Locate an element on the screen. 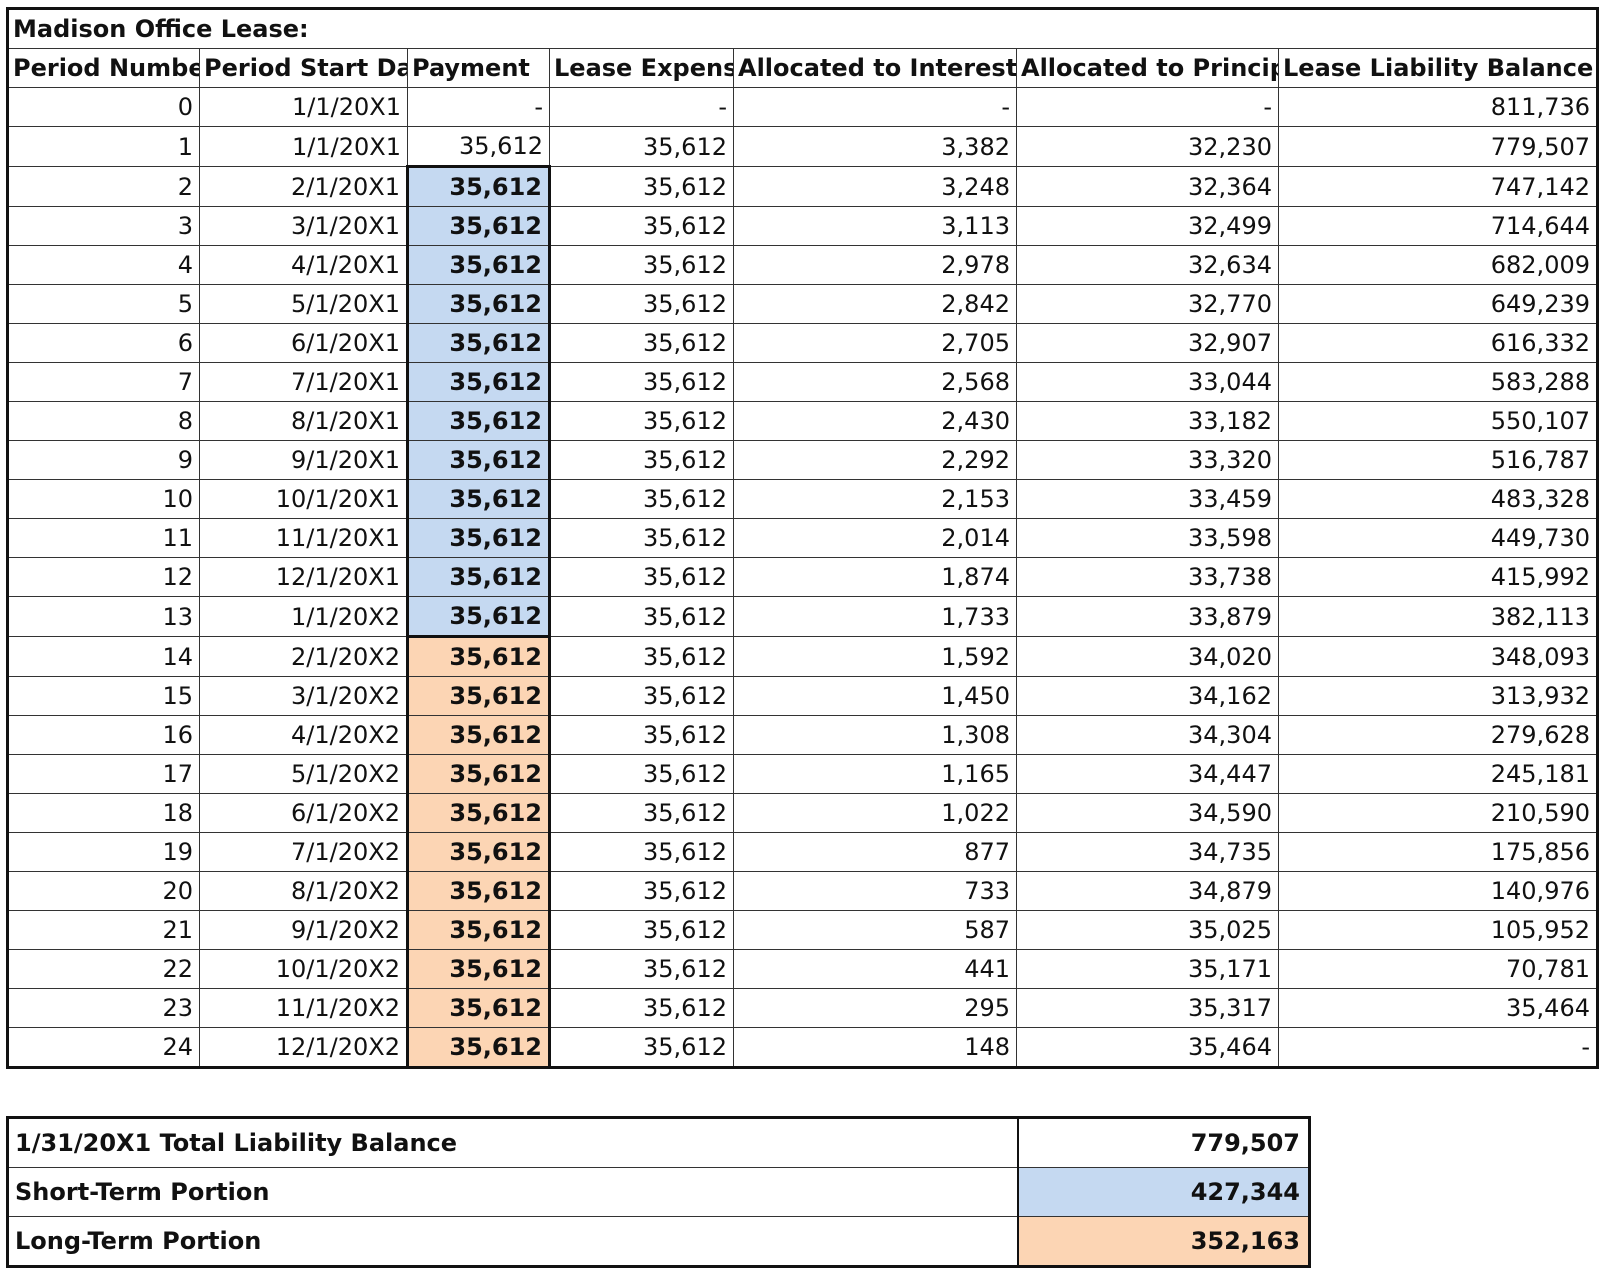 The image size is (1600, 1277). period-start-date-cell: 7/1/20X1 is located at coordinates (303, 382).